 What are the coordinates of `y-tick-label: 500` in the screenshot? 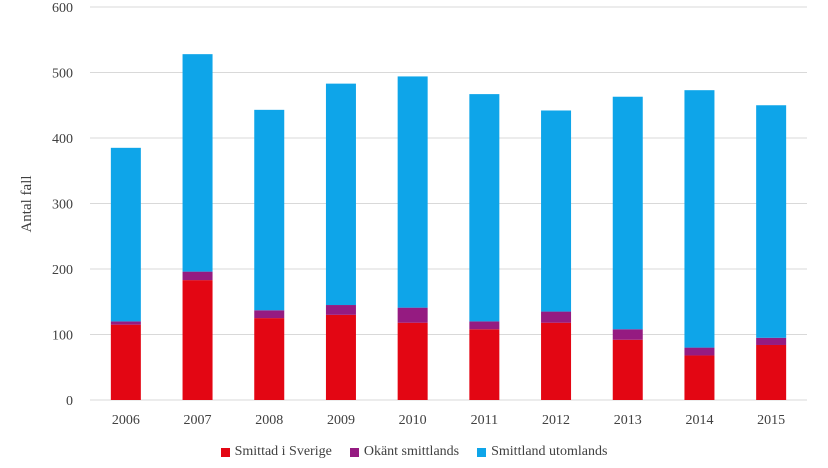 It's located at (62, 74).